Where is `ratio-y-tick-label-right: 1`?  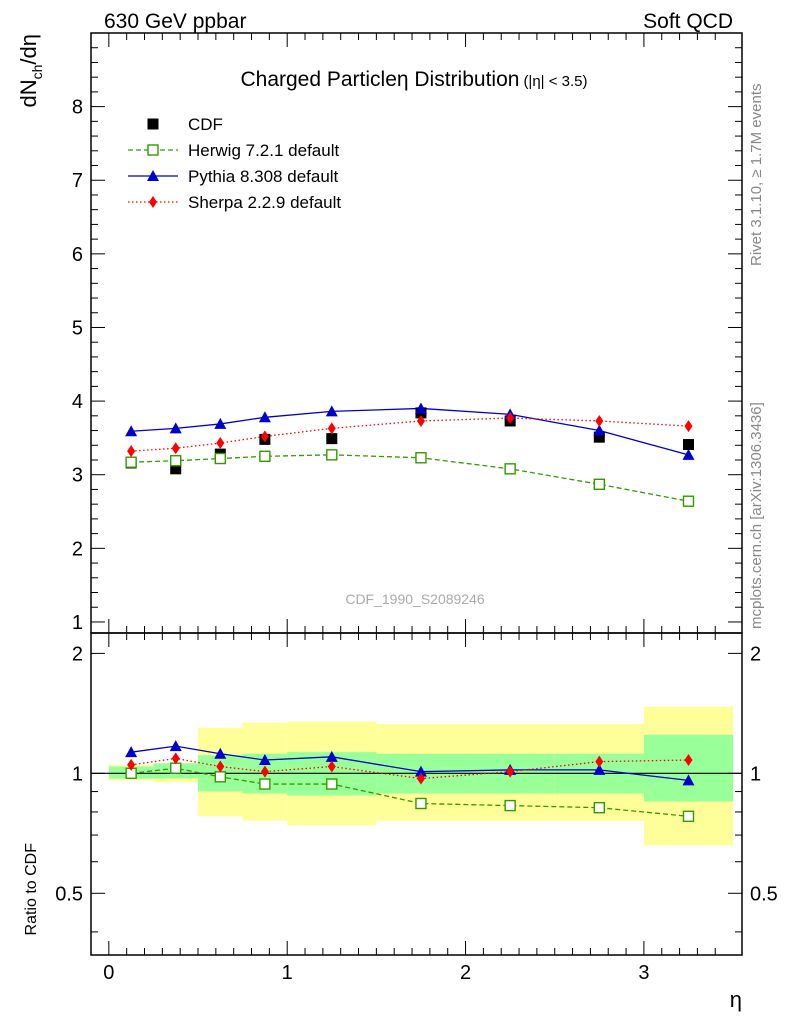
ratio-y-tick-label-right: 1 is located at coordinates (755, 774).